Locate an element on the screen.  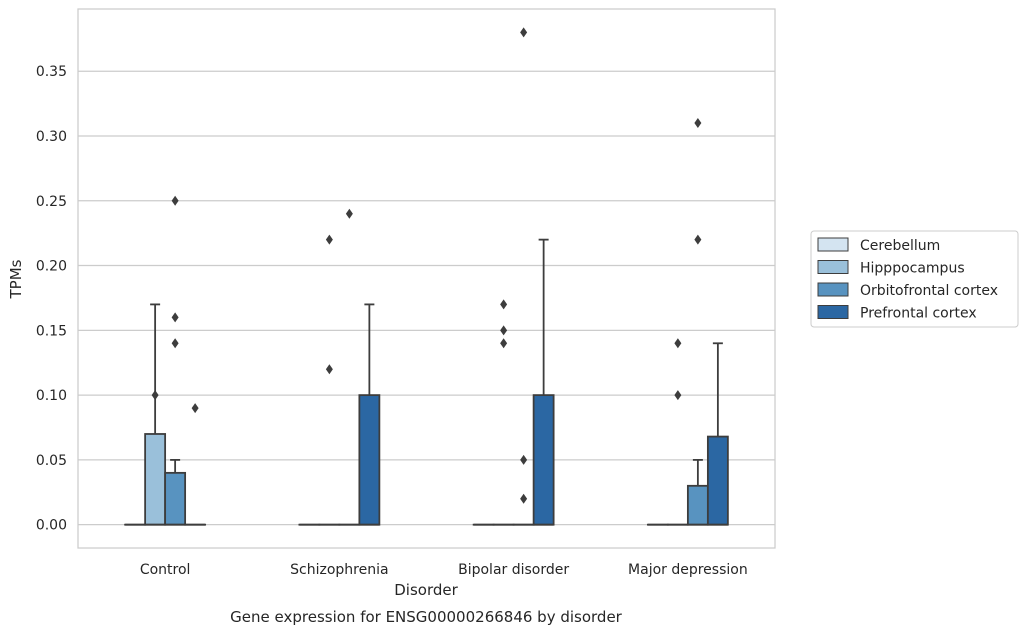
y-tick-label: 0.30 is located at coordinates (51, 137).